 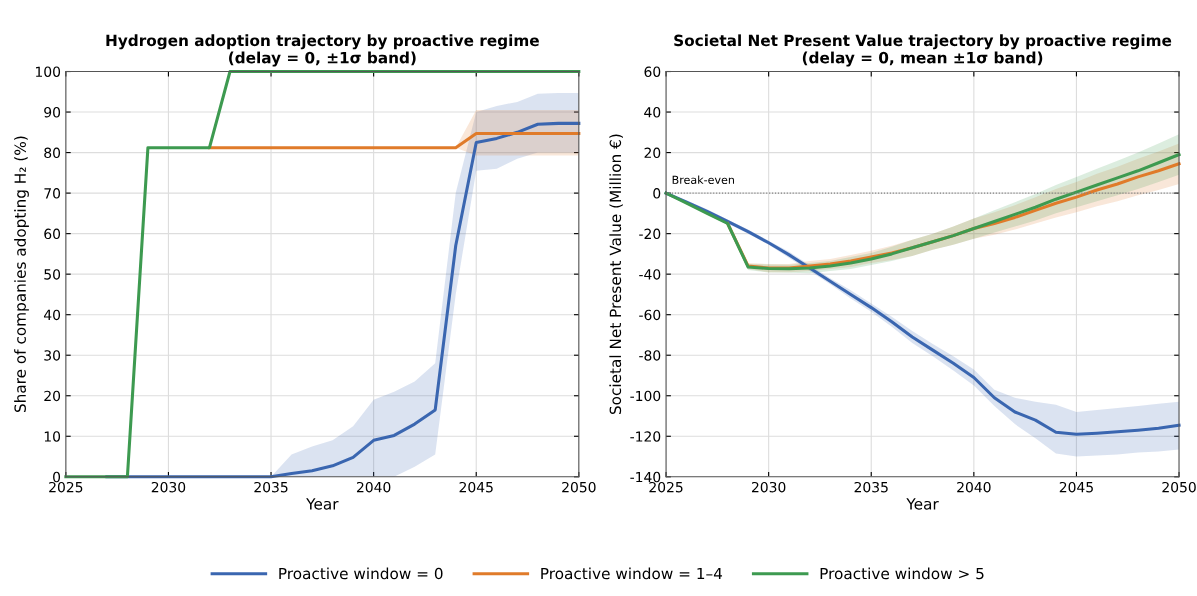 What do you see at coordinates (52, 436) in the screenshot?
I see `y-tick-label: 10` at bounding box center [52, 436].